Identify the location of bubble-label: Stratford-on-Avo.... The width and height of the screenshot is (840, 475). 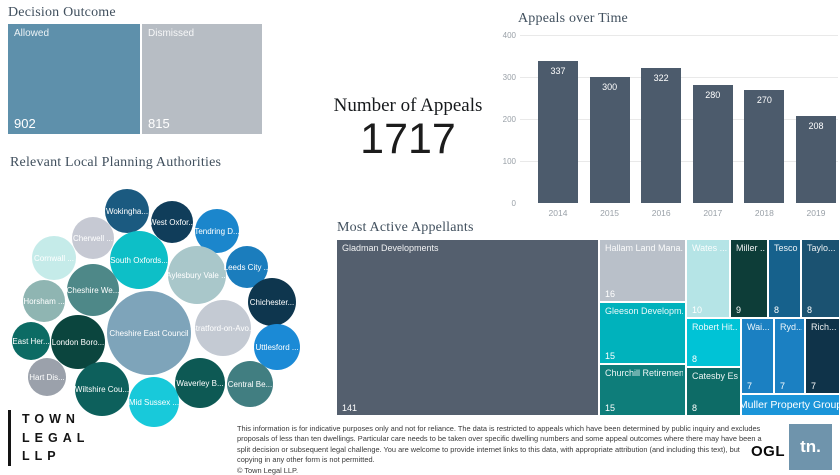
(223, 328).